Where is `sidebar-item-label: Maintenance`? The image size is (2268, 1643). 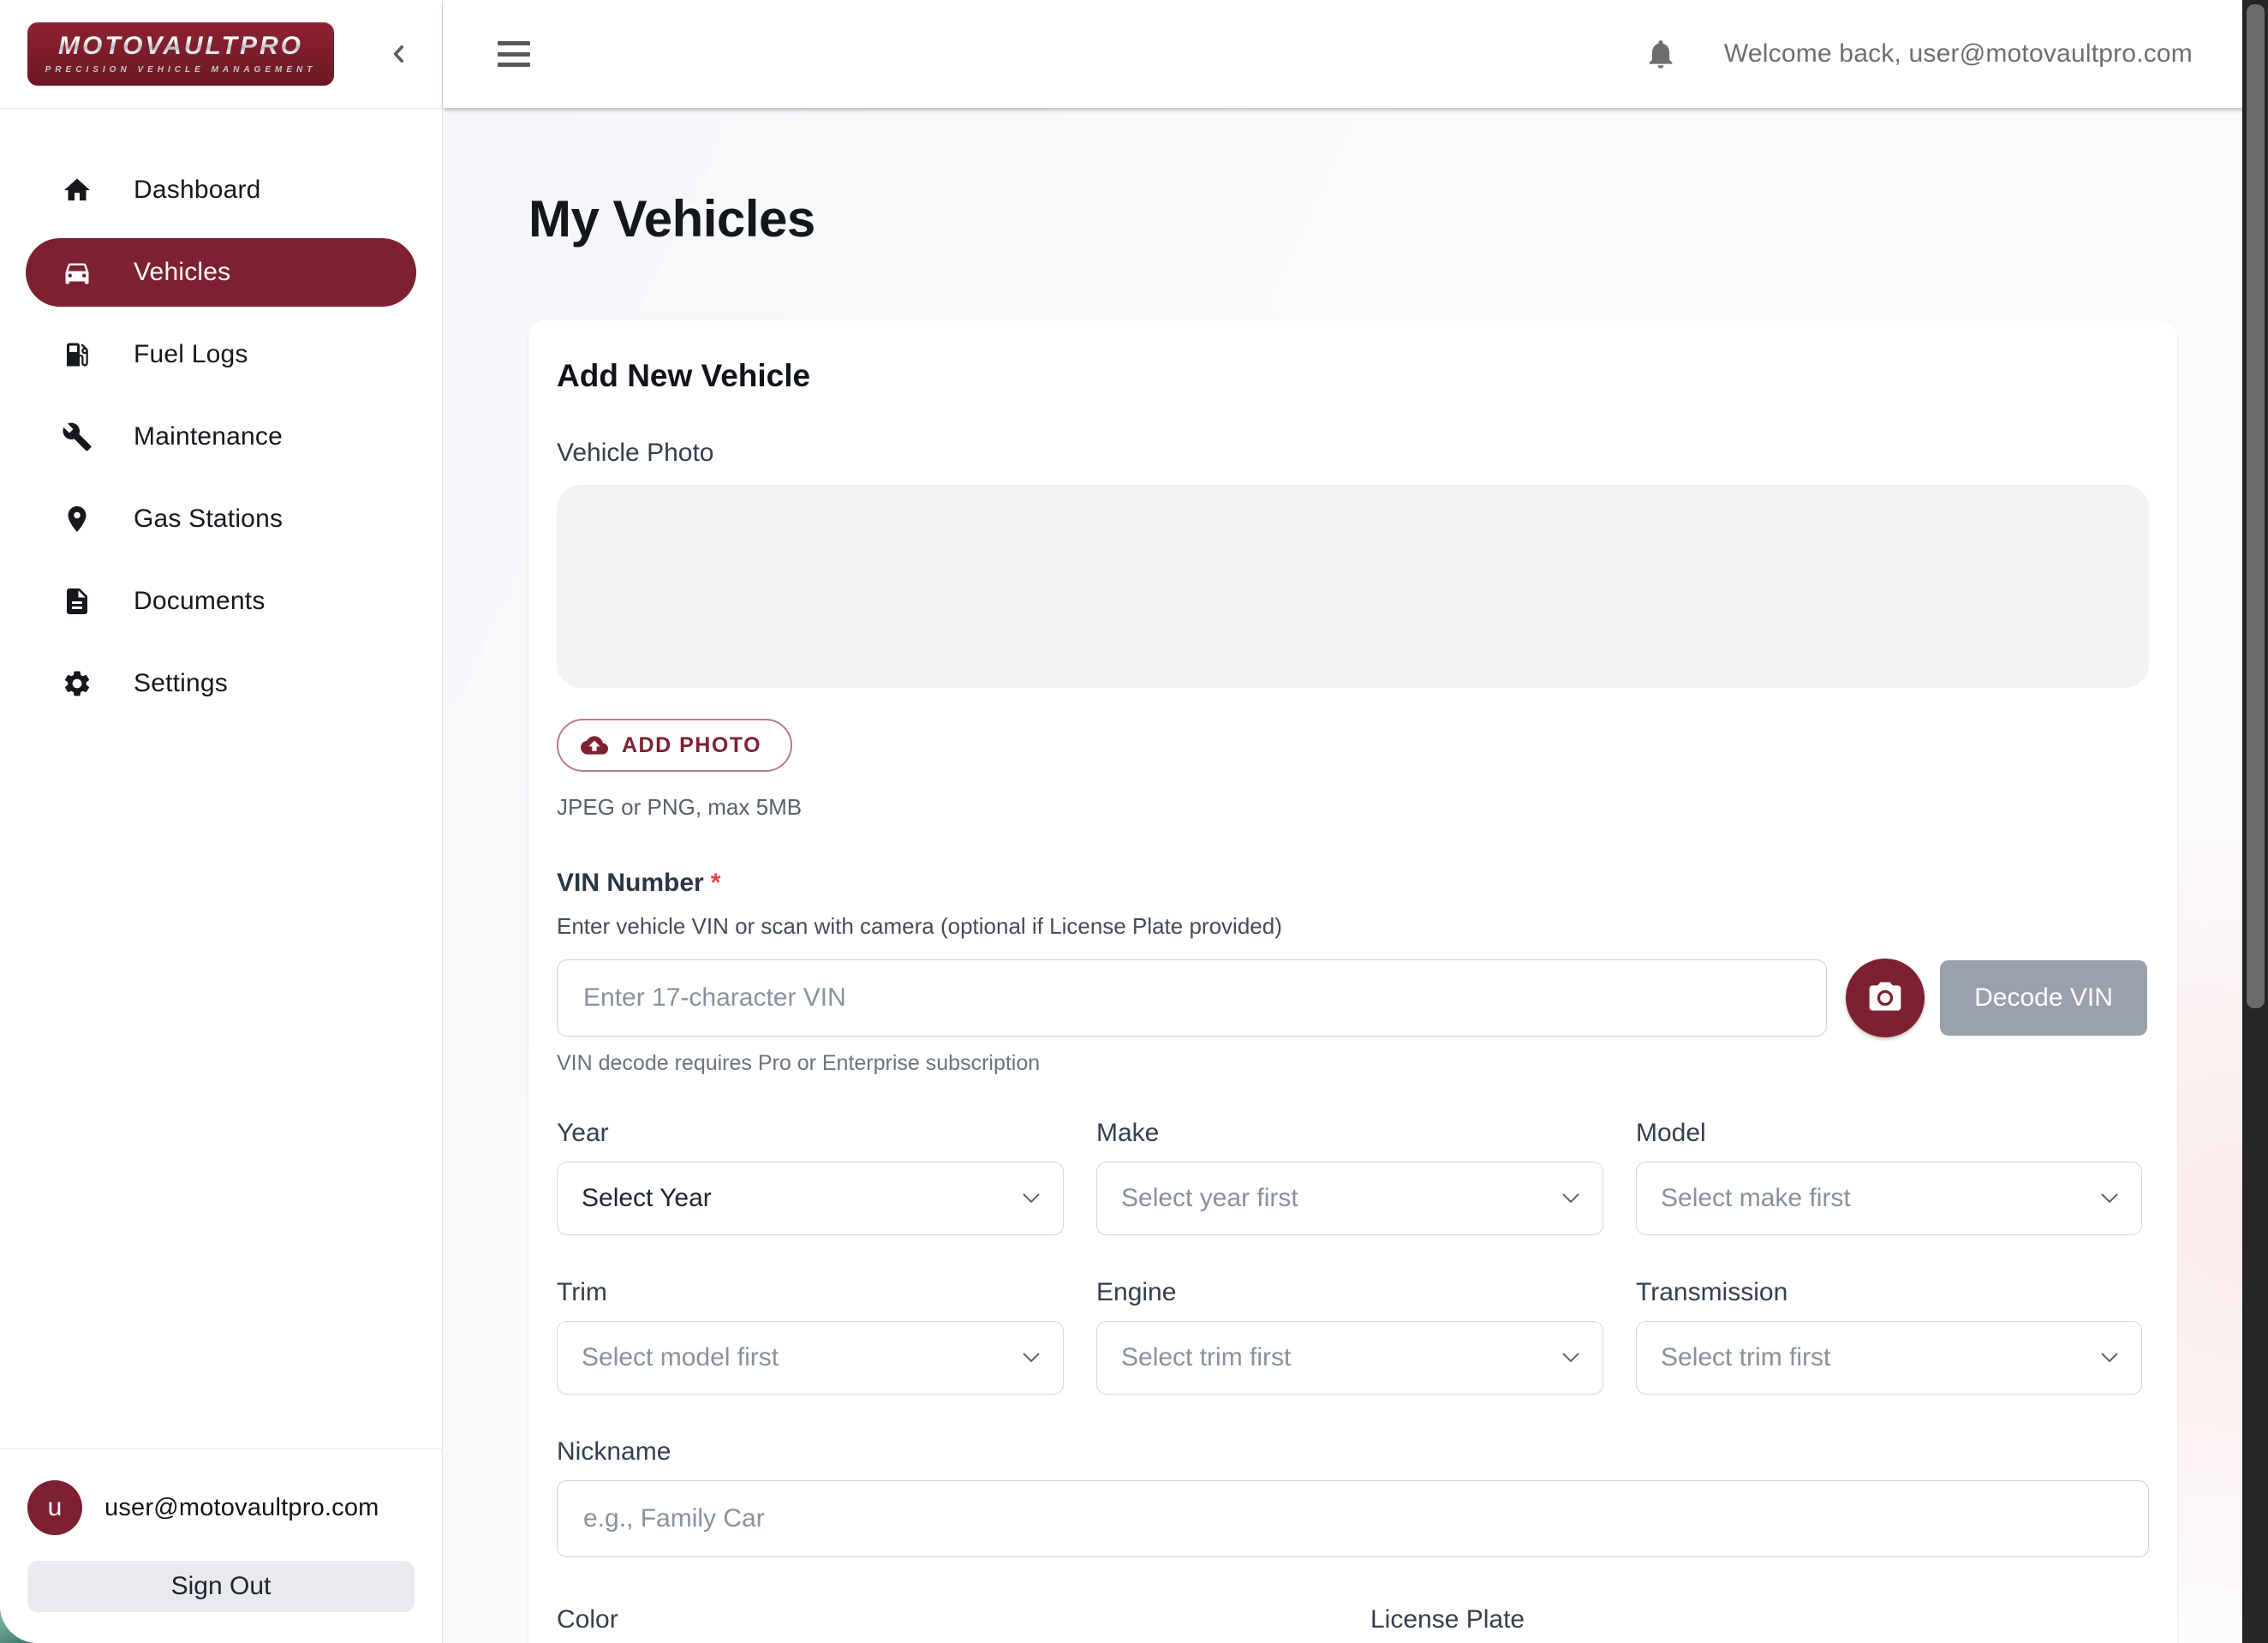
sidebar-item-label: Maintenance is located at coordinates (208, 437).